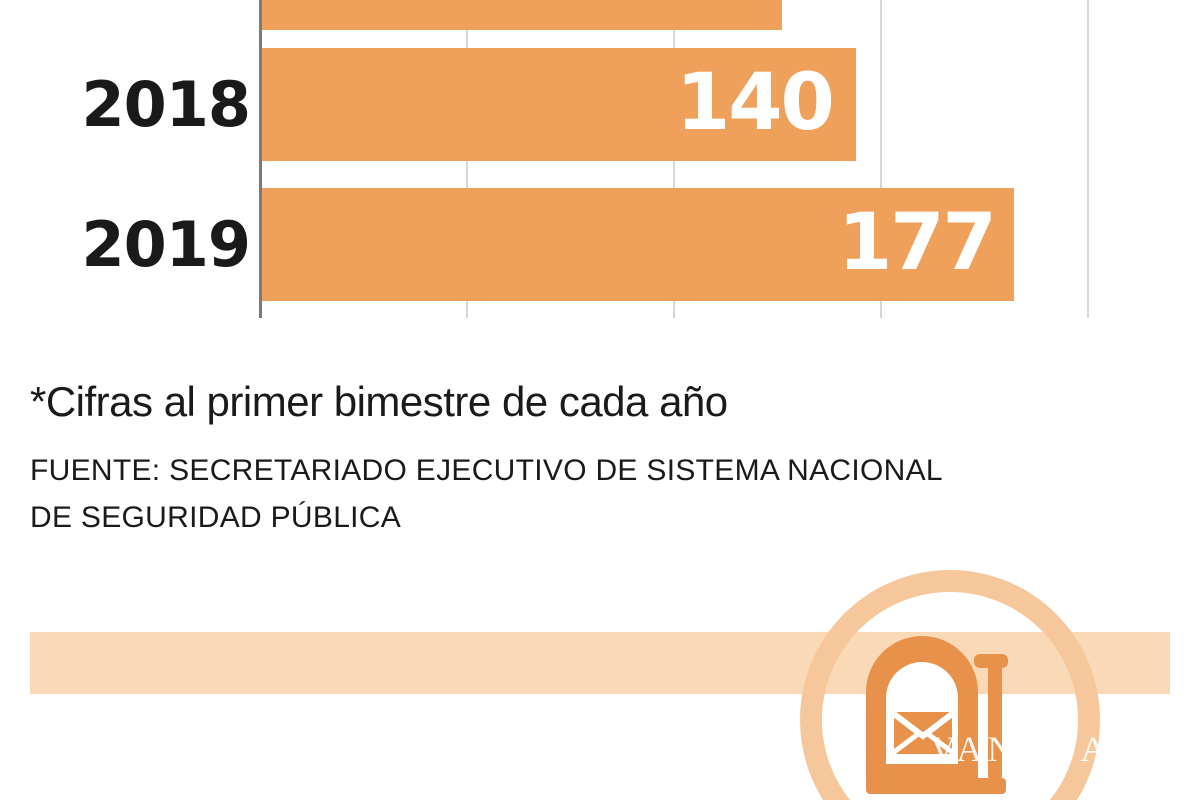  I want to click on bar-2019, so click(638, 244).